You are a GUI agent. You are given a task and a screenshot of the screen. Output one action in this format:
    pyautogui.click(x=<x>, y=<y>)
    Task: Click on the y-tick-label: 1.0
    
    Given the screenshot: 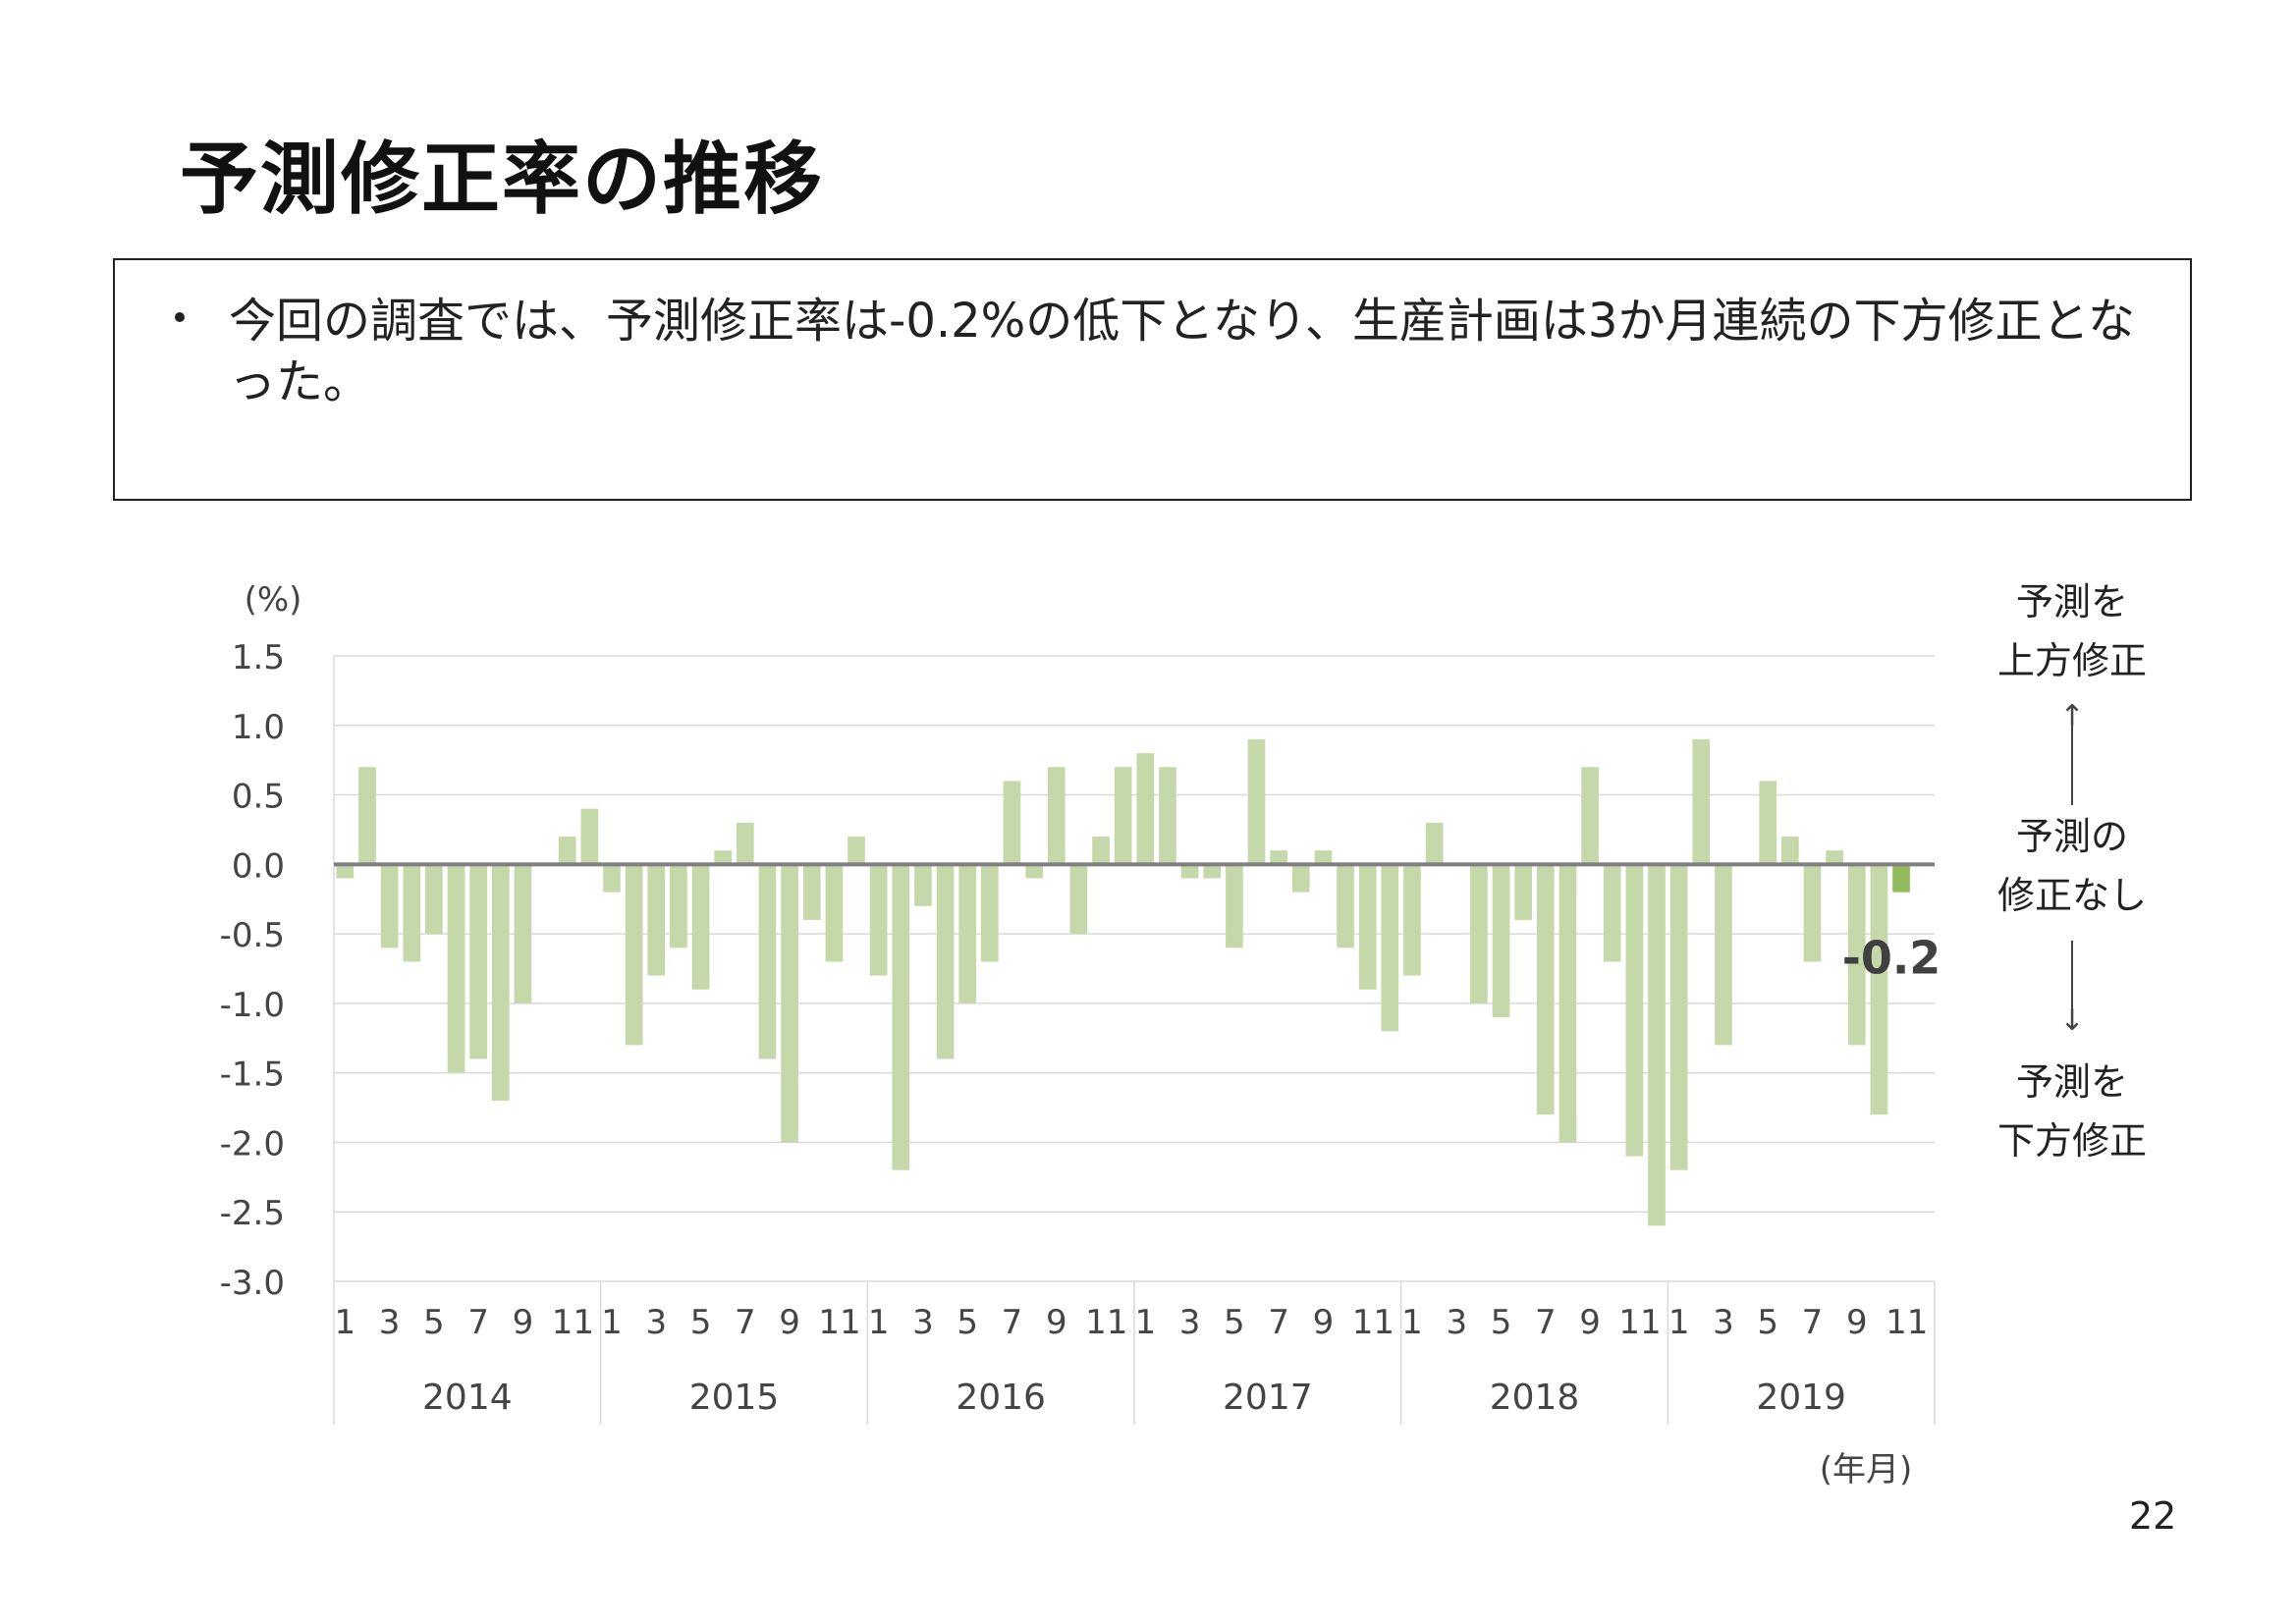 What is the action you would take?
    pyautogui.click(x=258, y=727)
    